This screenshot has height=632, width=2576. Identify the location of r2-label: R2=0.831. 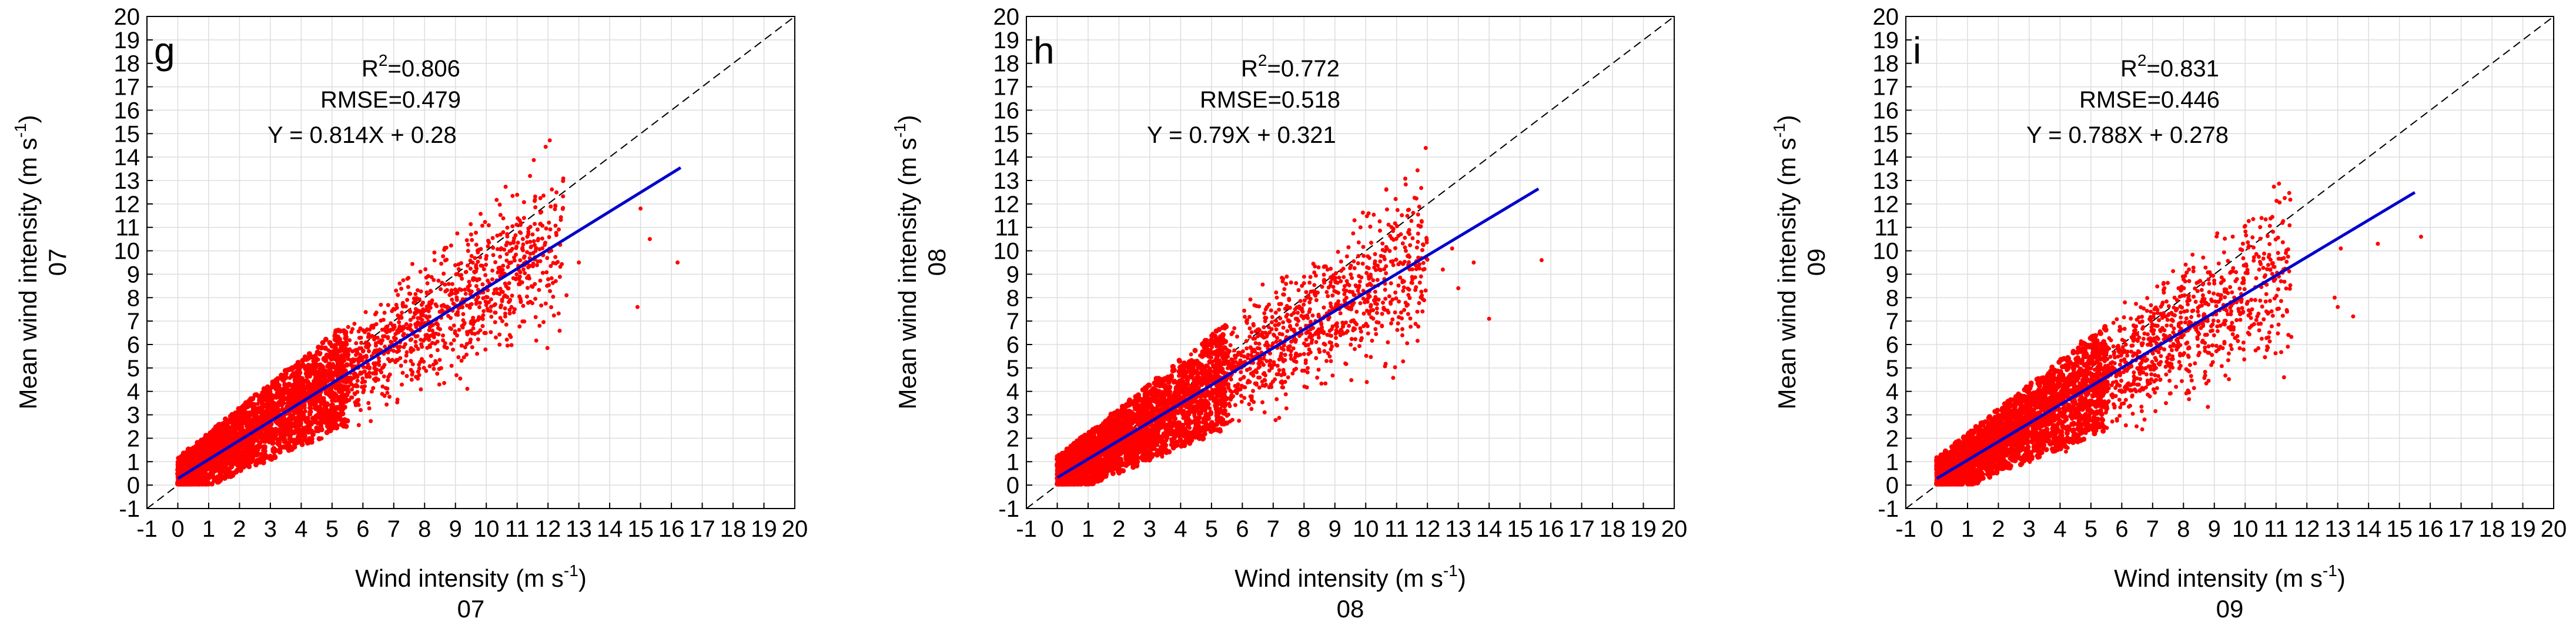
(2169, 66).